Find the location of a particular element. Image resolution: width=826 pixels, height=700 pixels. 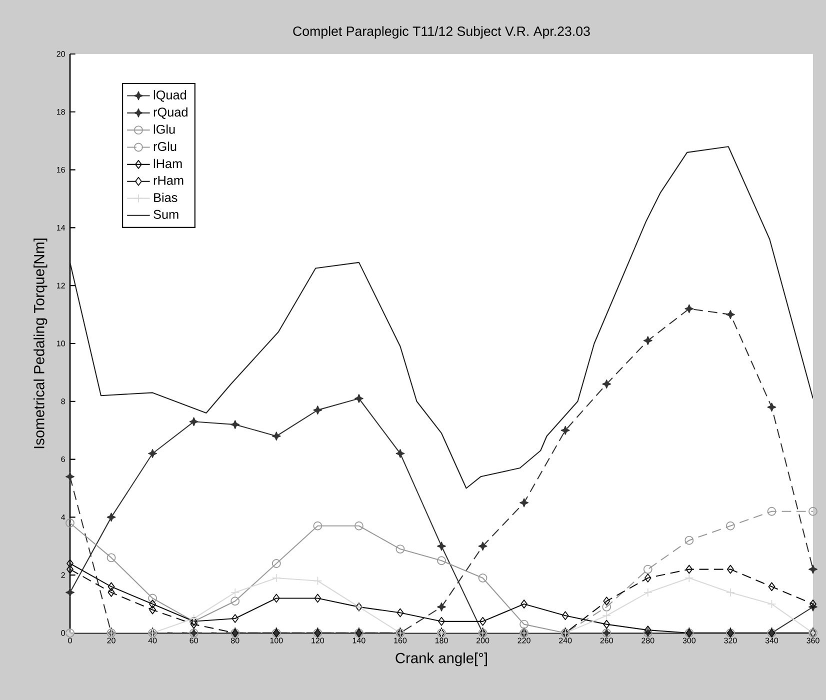

x-tick-label: 80 is located at coordinates (235, 641).